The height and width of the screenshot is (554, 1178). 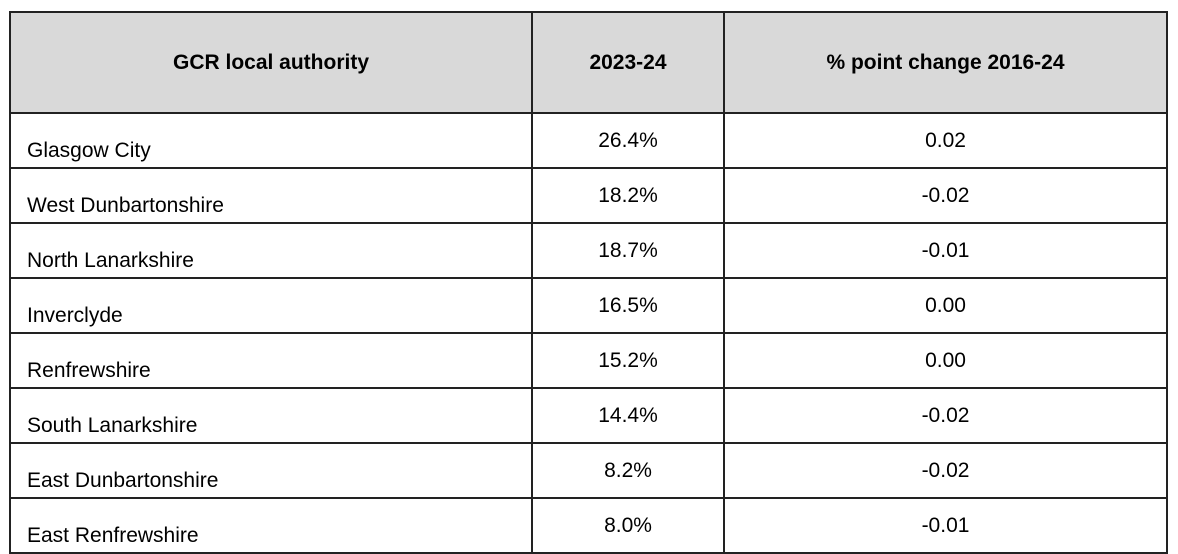 I want to click on table-row: East Dunbartonshire 8.2% -0.02, so click(x=588, y=470).